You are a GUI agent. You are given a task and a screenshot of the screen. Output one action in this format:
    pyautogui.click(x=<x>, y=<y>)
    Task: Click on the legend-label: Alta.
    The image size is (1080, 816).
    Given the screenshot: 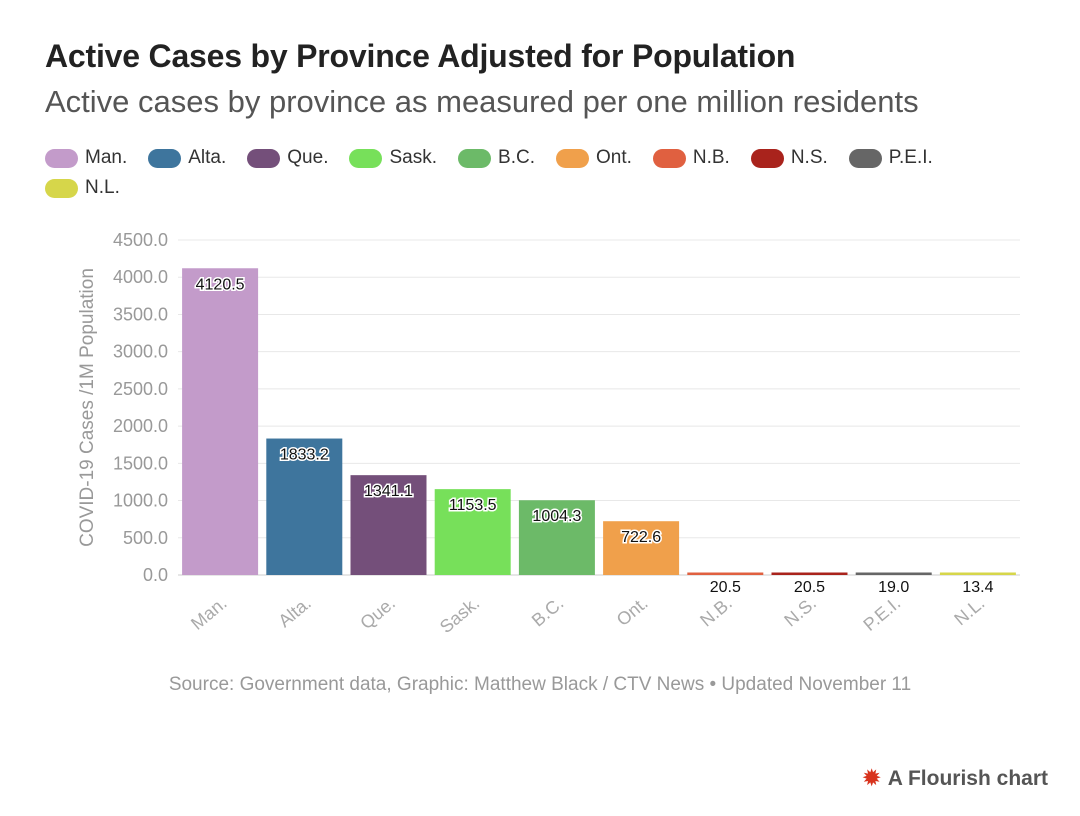 What is the action you would take?
    pyautogui.click(x=207, y=157)
    